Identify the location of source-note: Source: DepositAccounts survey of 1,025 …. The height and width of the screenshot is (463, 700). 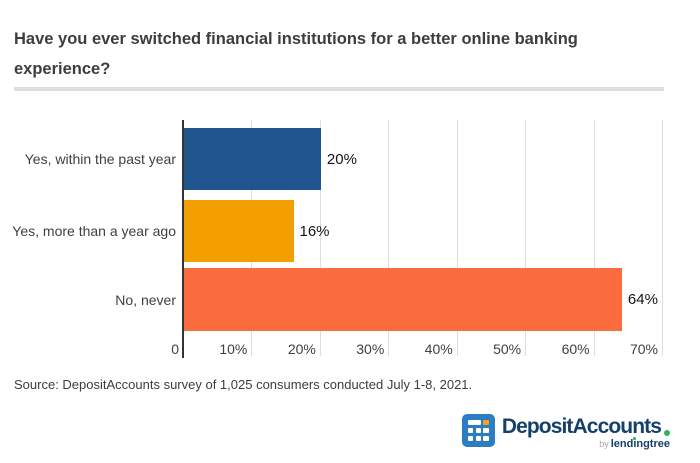
(243, 384).